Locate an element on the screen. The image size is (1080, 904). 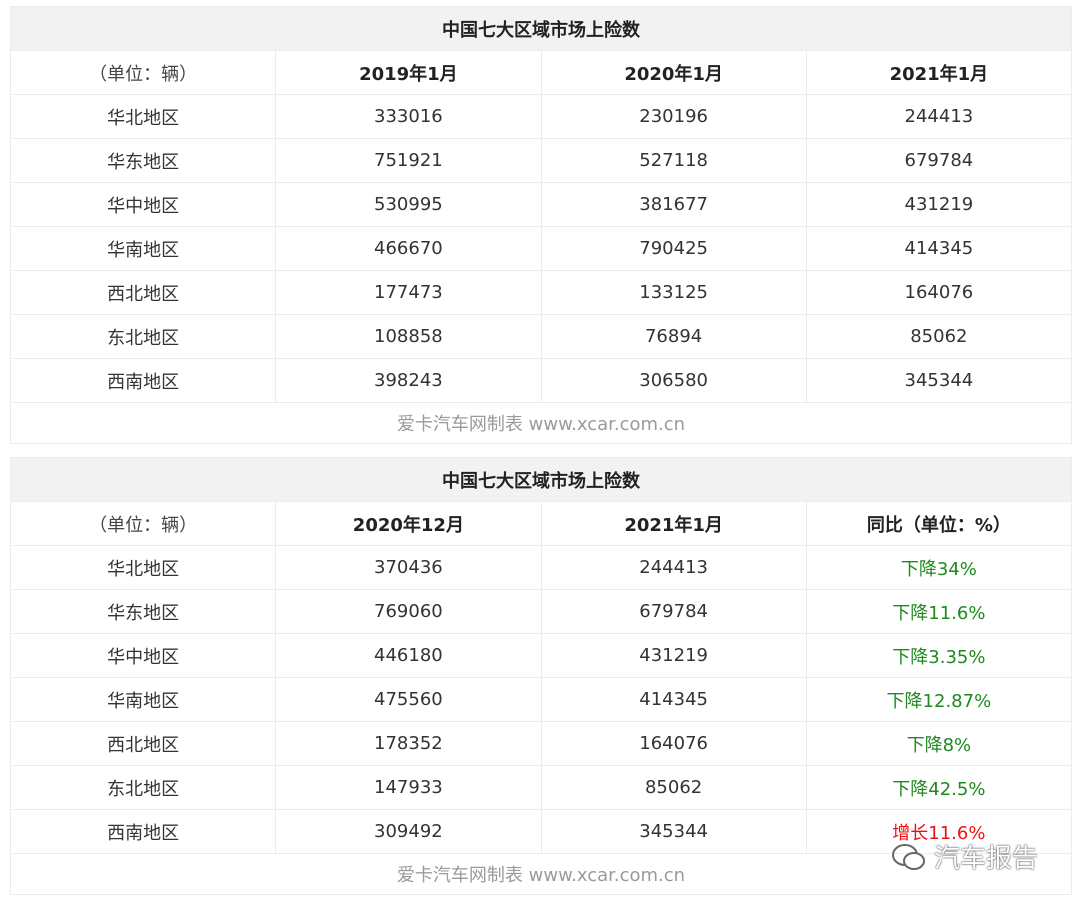
data-row: 华北地区 333016 230196 244413 is located at coordinates (541, 116).